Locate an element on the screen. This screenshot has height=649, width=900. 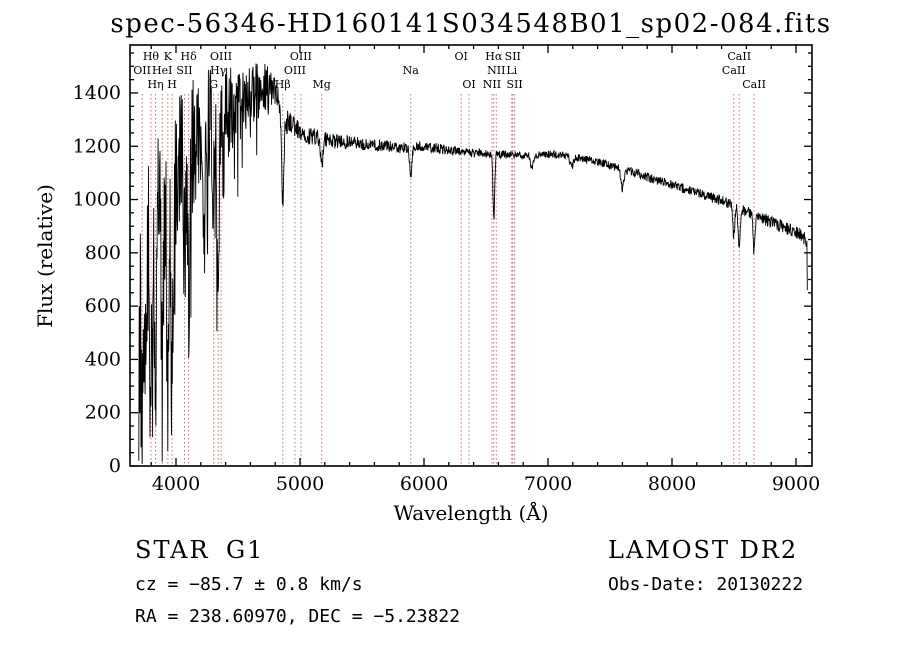
spectral-line-label: H is located at coordinates (172, 84).